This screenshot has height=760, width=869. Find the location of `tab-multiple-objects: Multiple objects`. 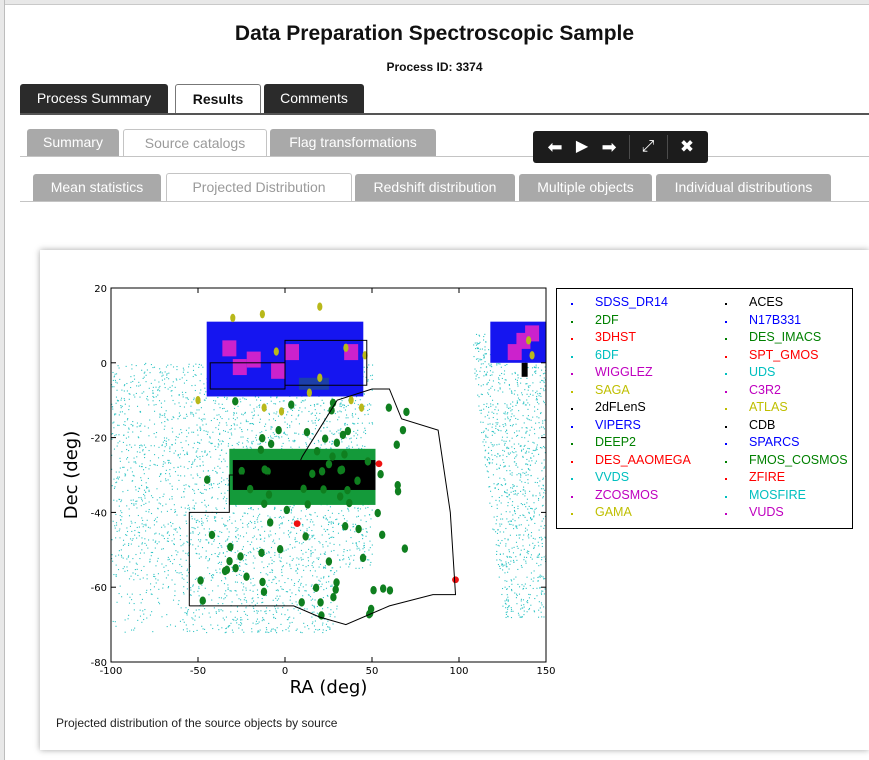

tab-multiple-objects: Multiple objects is located at coordinates (585, 187).